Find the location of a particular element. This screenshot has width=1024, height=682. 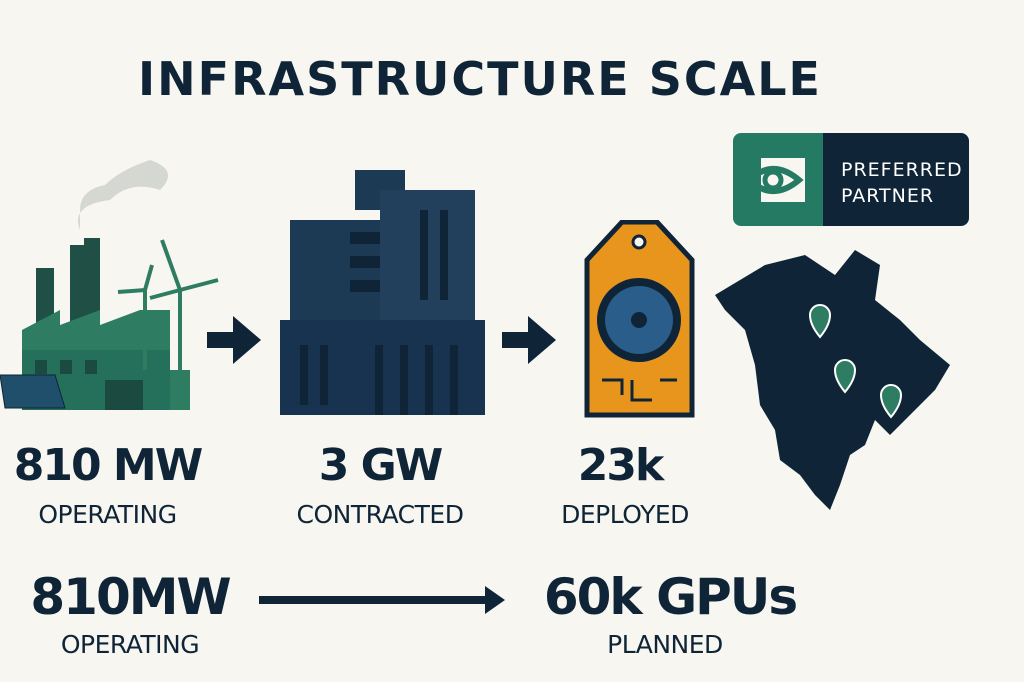

stat-value-contracted: 3 GW is located at coordinates (381, 465).